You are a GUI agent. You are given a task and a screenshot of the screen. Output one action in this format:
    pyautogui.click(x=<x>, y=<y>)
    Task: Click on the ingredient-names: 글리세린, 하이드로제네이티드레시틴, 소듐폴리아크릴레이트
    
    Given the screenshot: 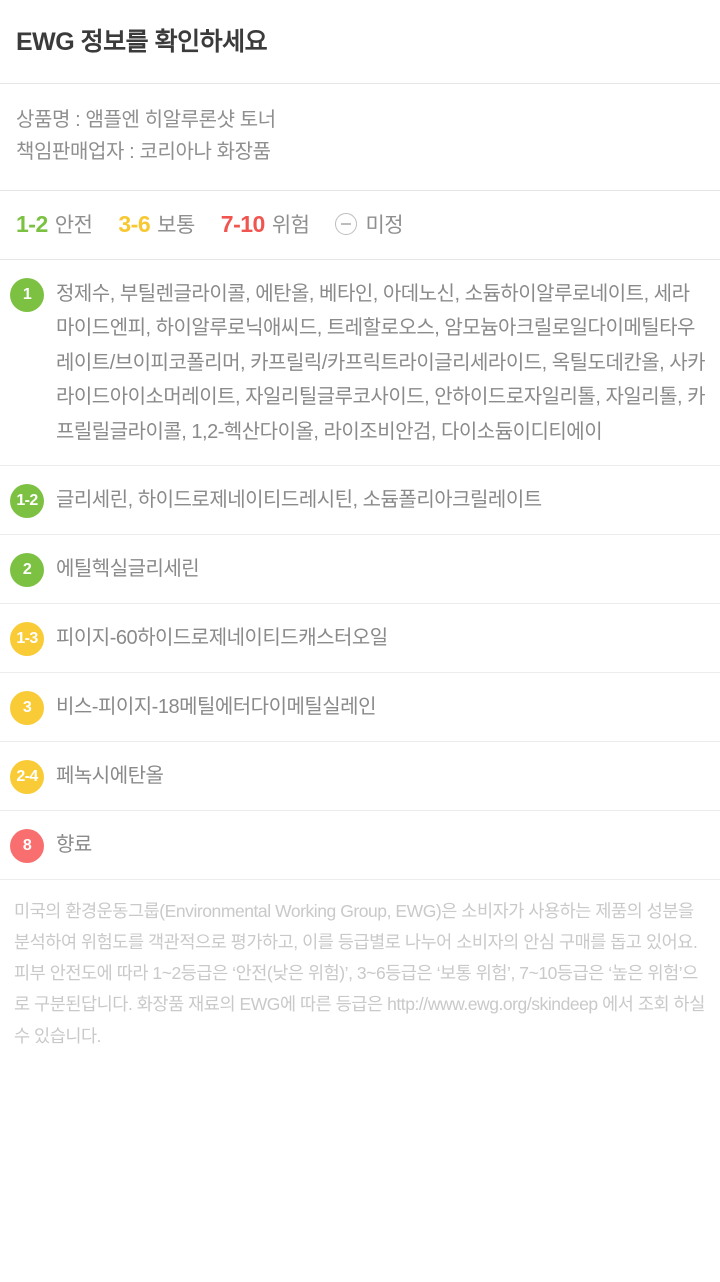 What is the action you would take?
    pyautogui.click(x=299, y=499)
    